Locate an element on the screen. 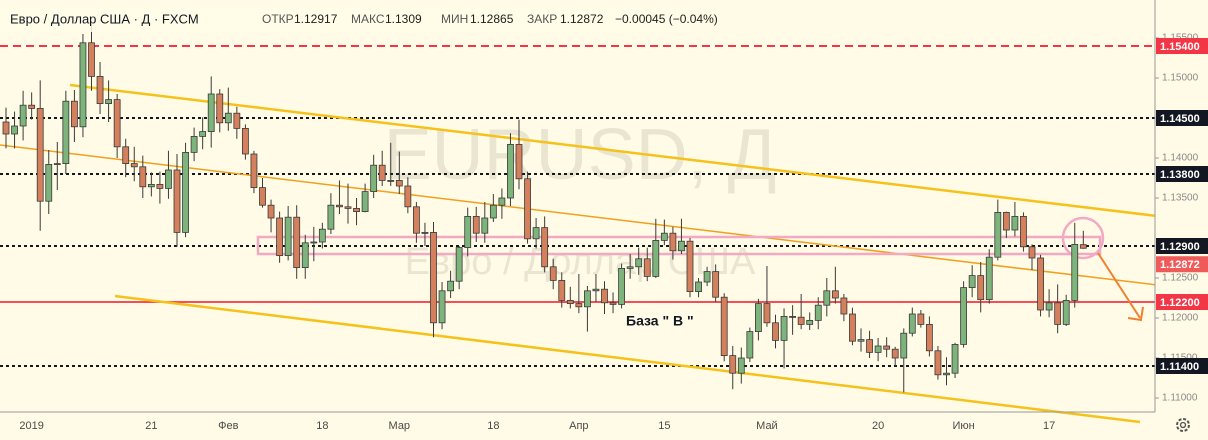  symbol-title: Евро / Доллар США · Д · FXCM is located at coordinates (104, 18).